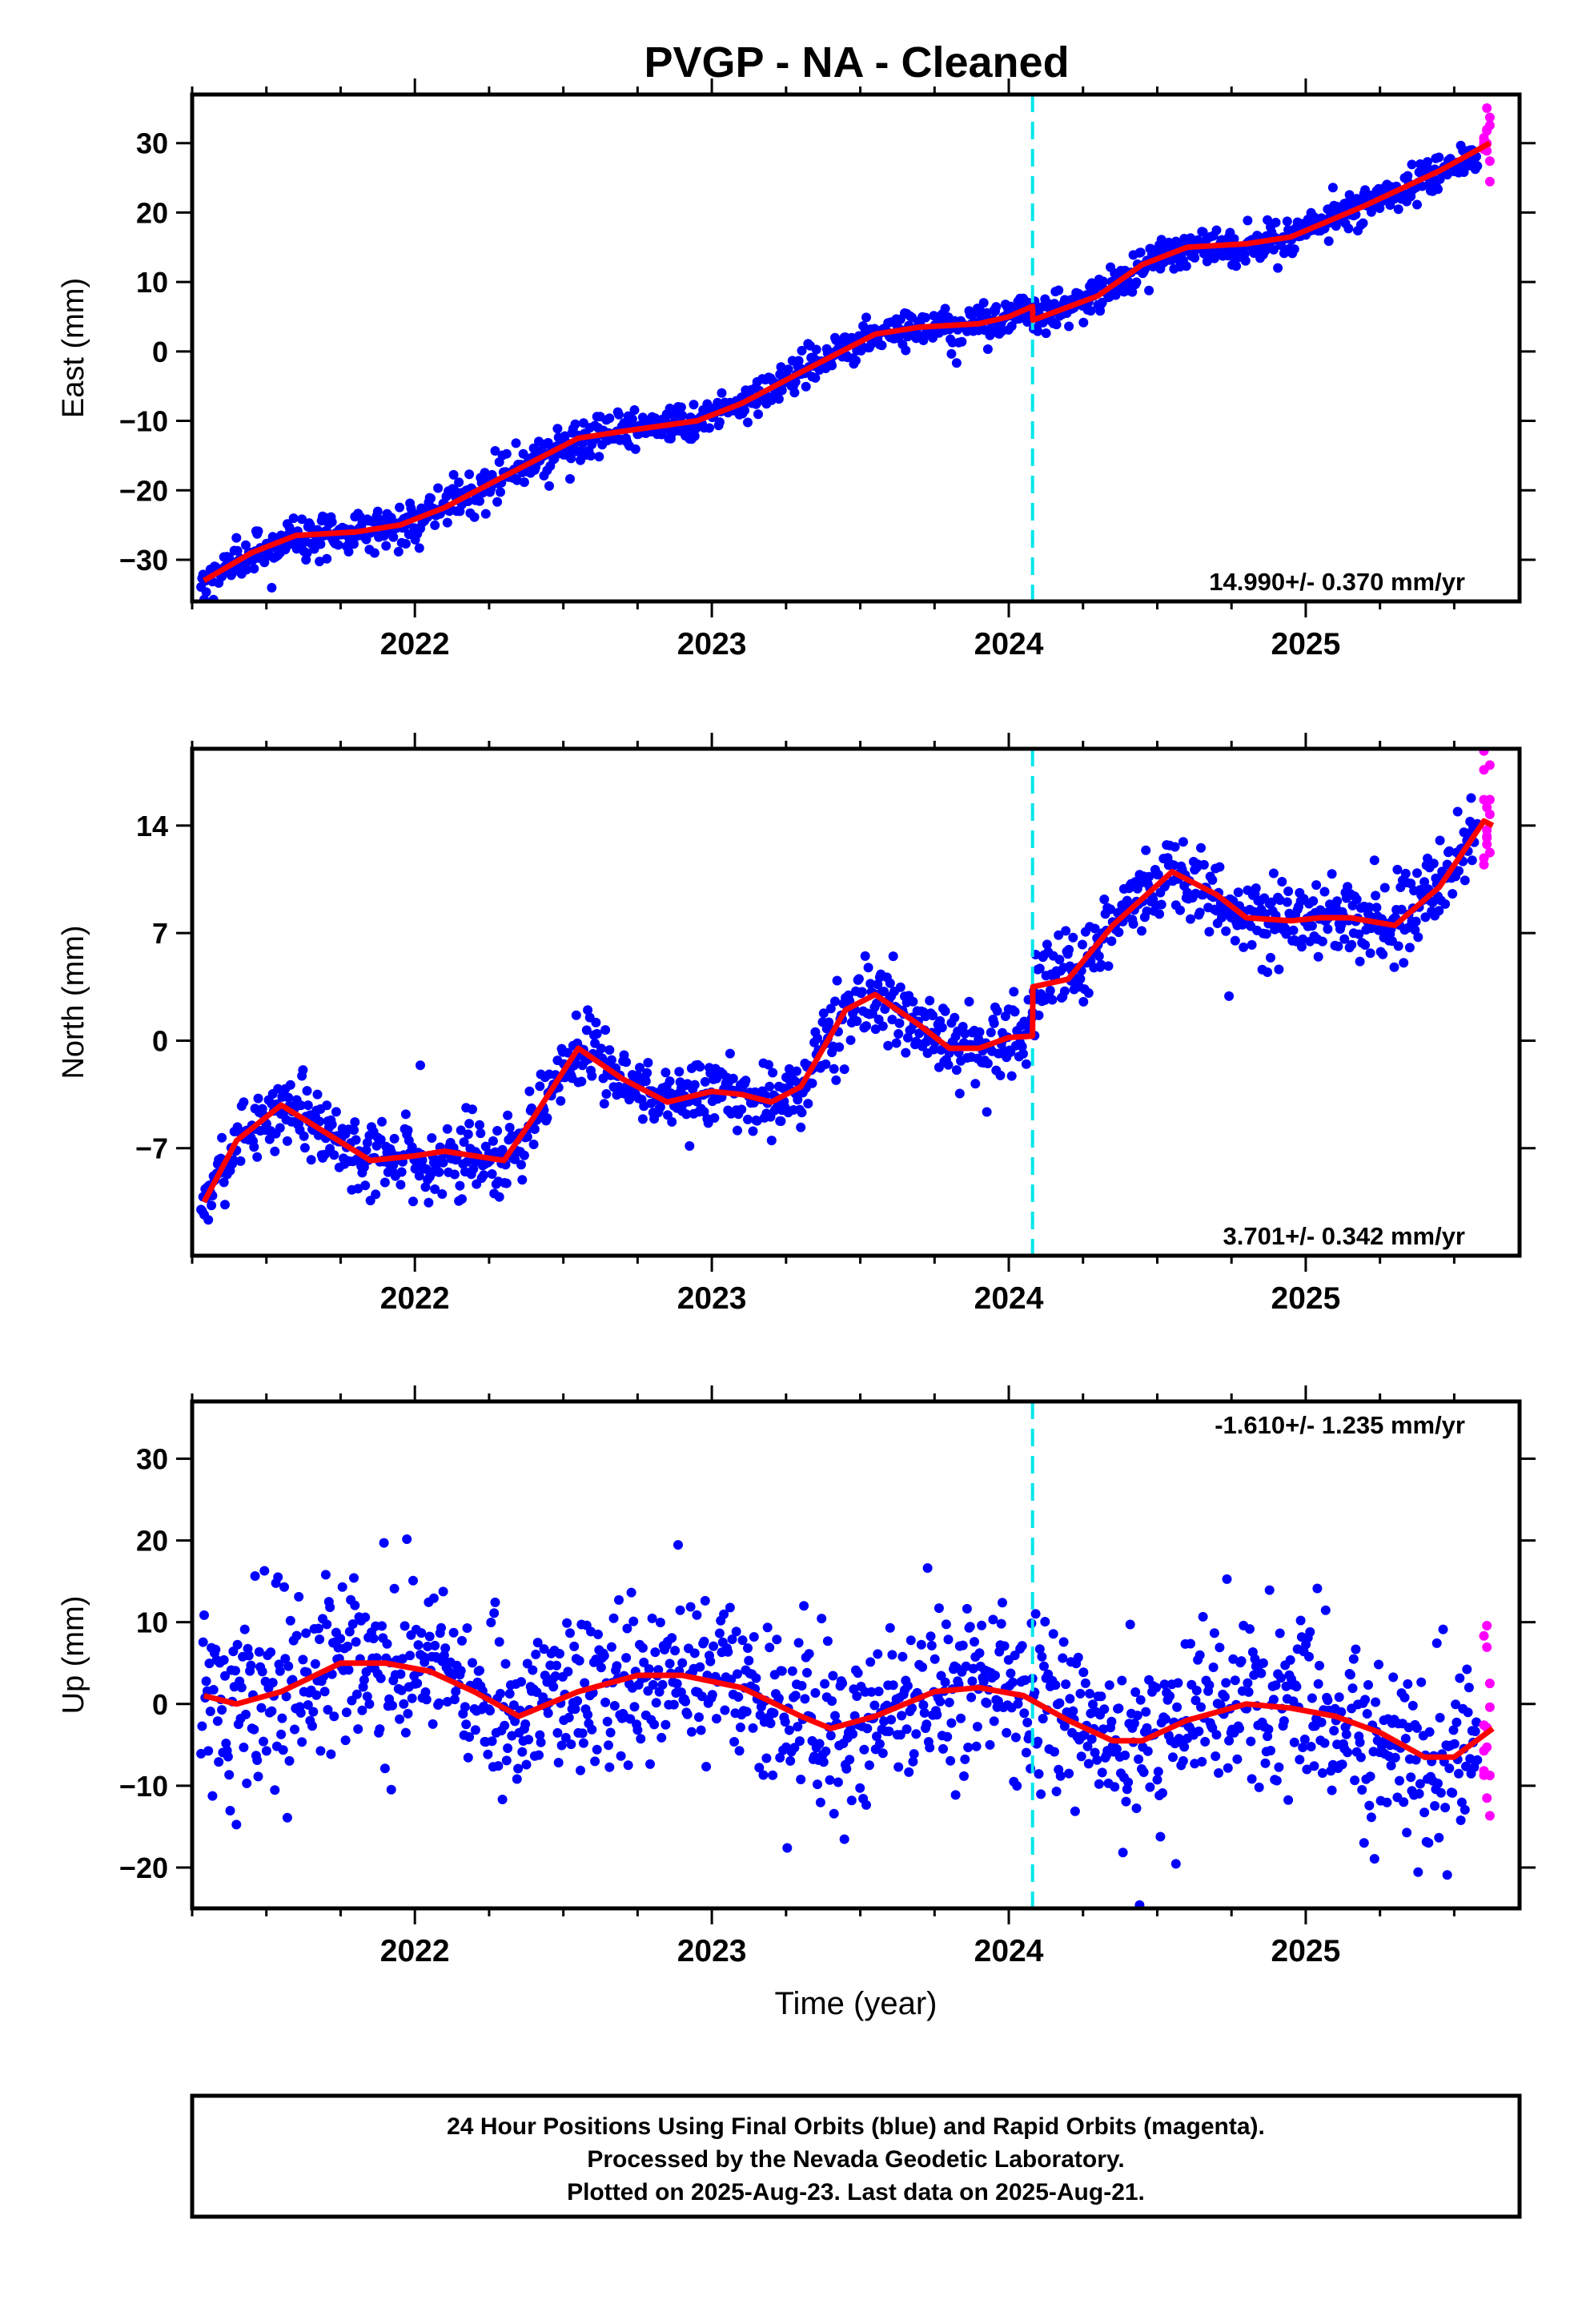 Image resolution: width=1582 pixels, height=2324 pixels. What do you see at coordinates (1484, 1775) in the screenshot?
I see `up-rapid-point` at bounding box center [1484, 1775].